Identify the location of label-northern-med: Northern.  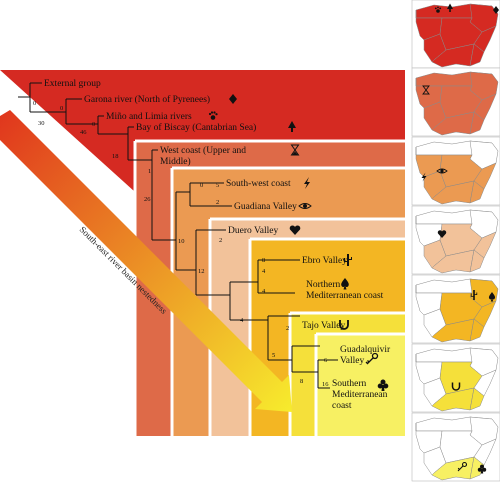
(323, 285).